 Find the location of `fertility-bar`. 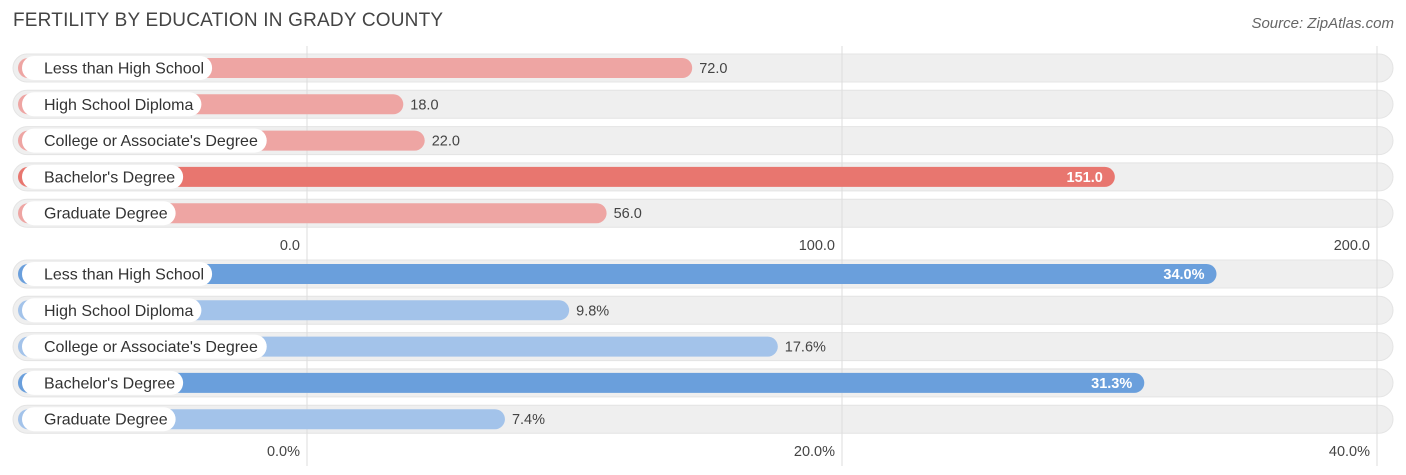

fertility-bar is located at coordinates (566, 176).